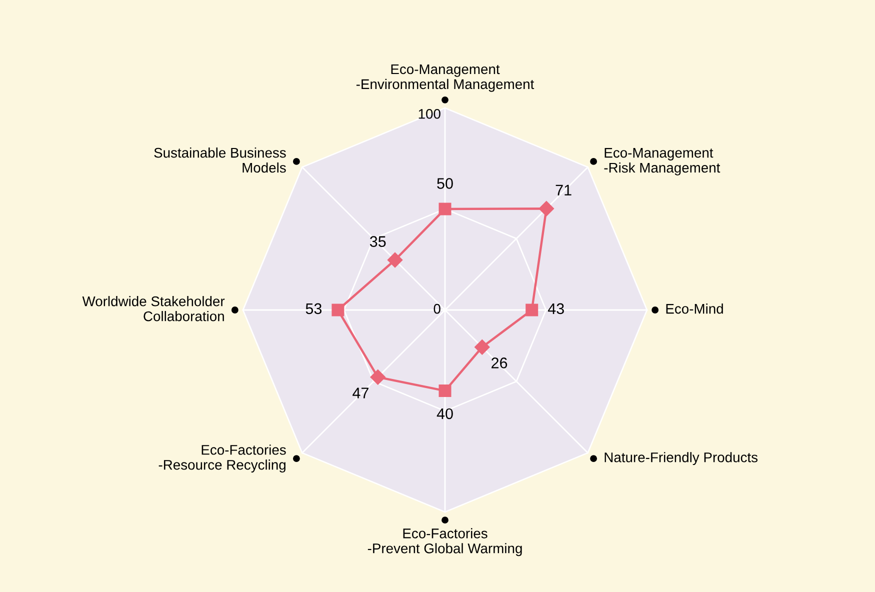 The image size is (875, 592). Describe the element at coordinates (220, 160) in the screenshot. I see `spoke-label: Sustainable Business Models` at that location.